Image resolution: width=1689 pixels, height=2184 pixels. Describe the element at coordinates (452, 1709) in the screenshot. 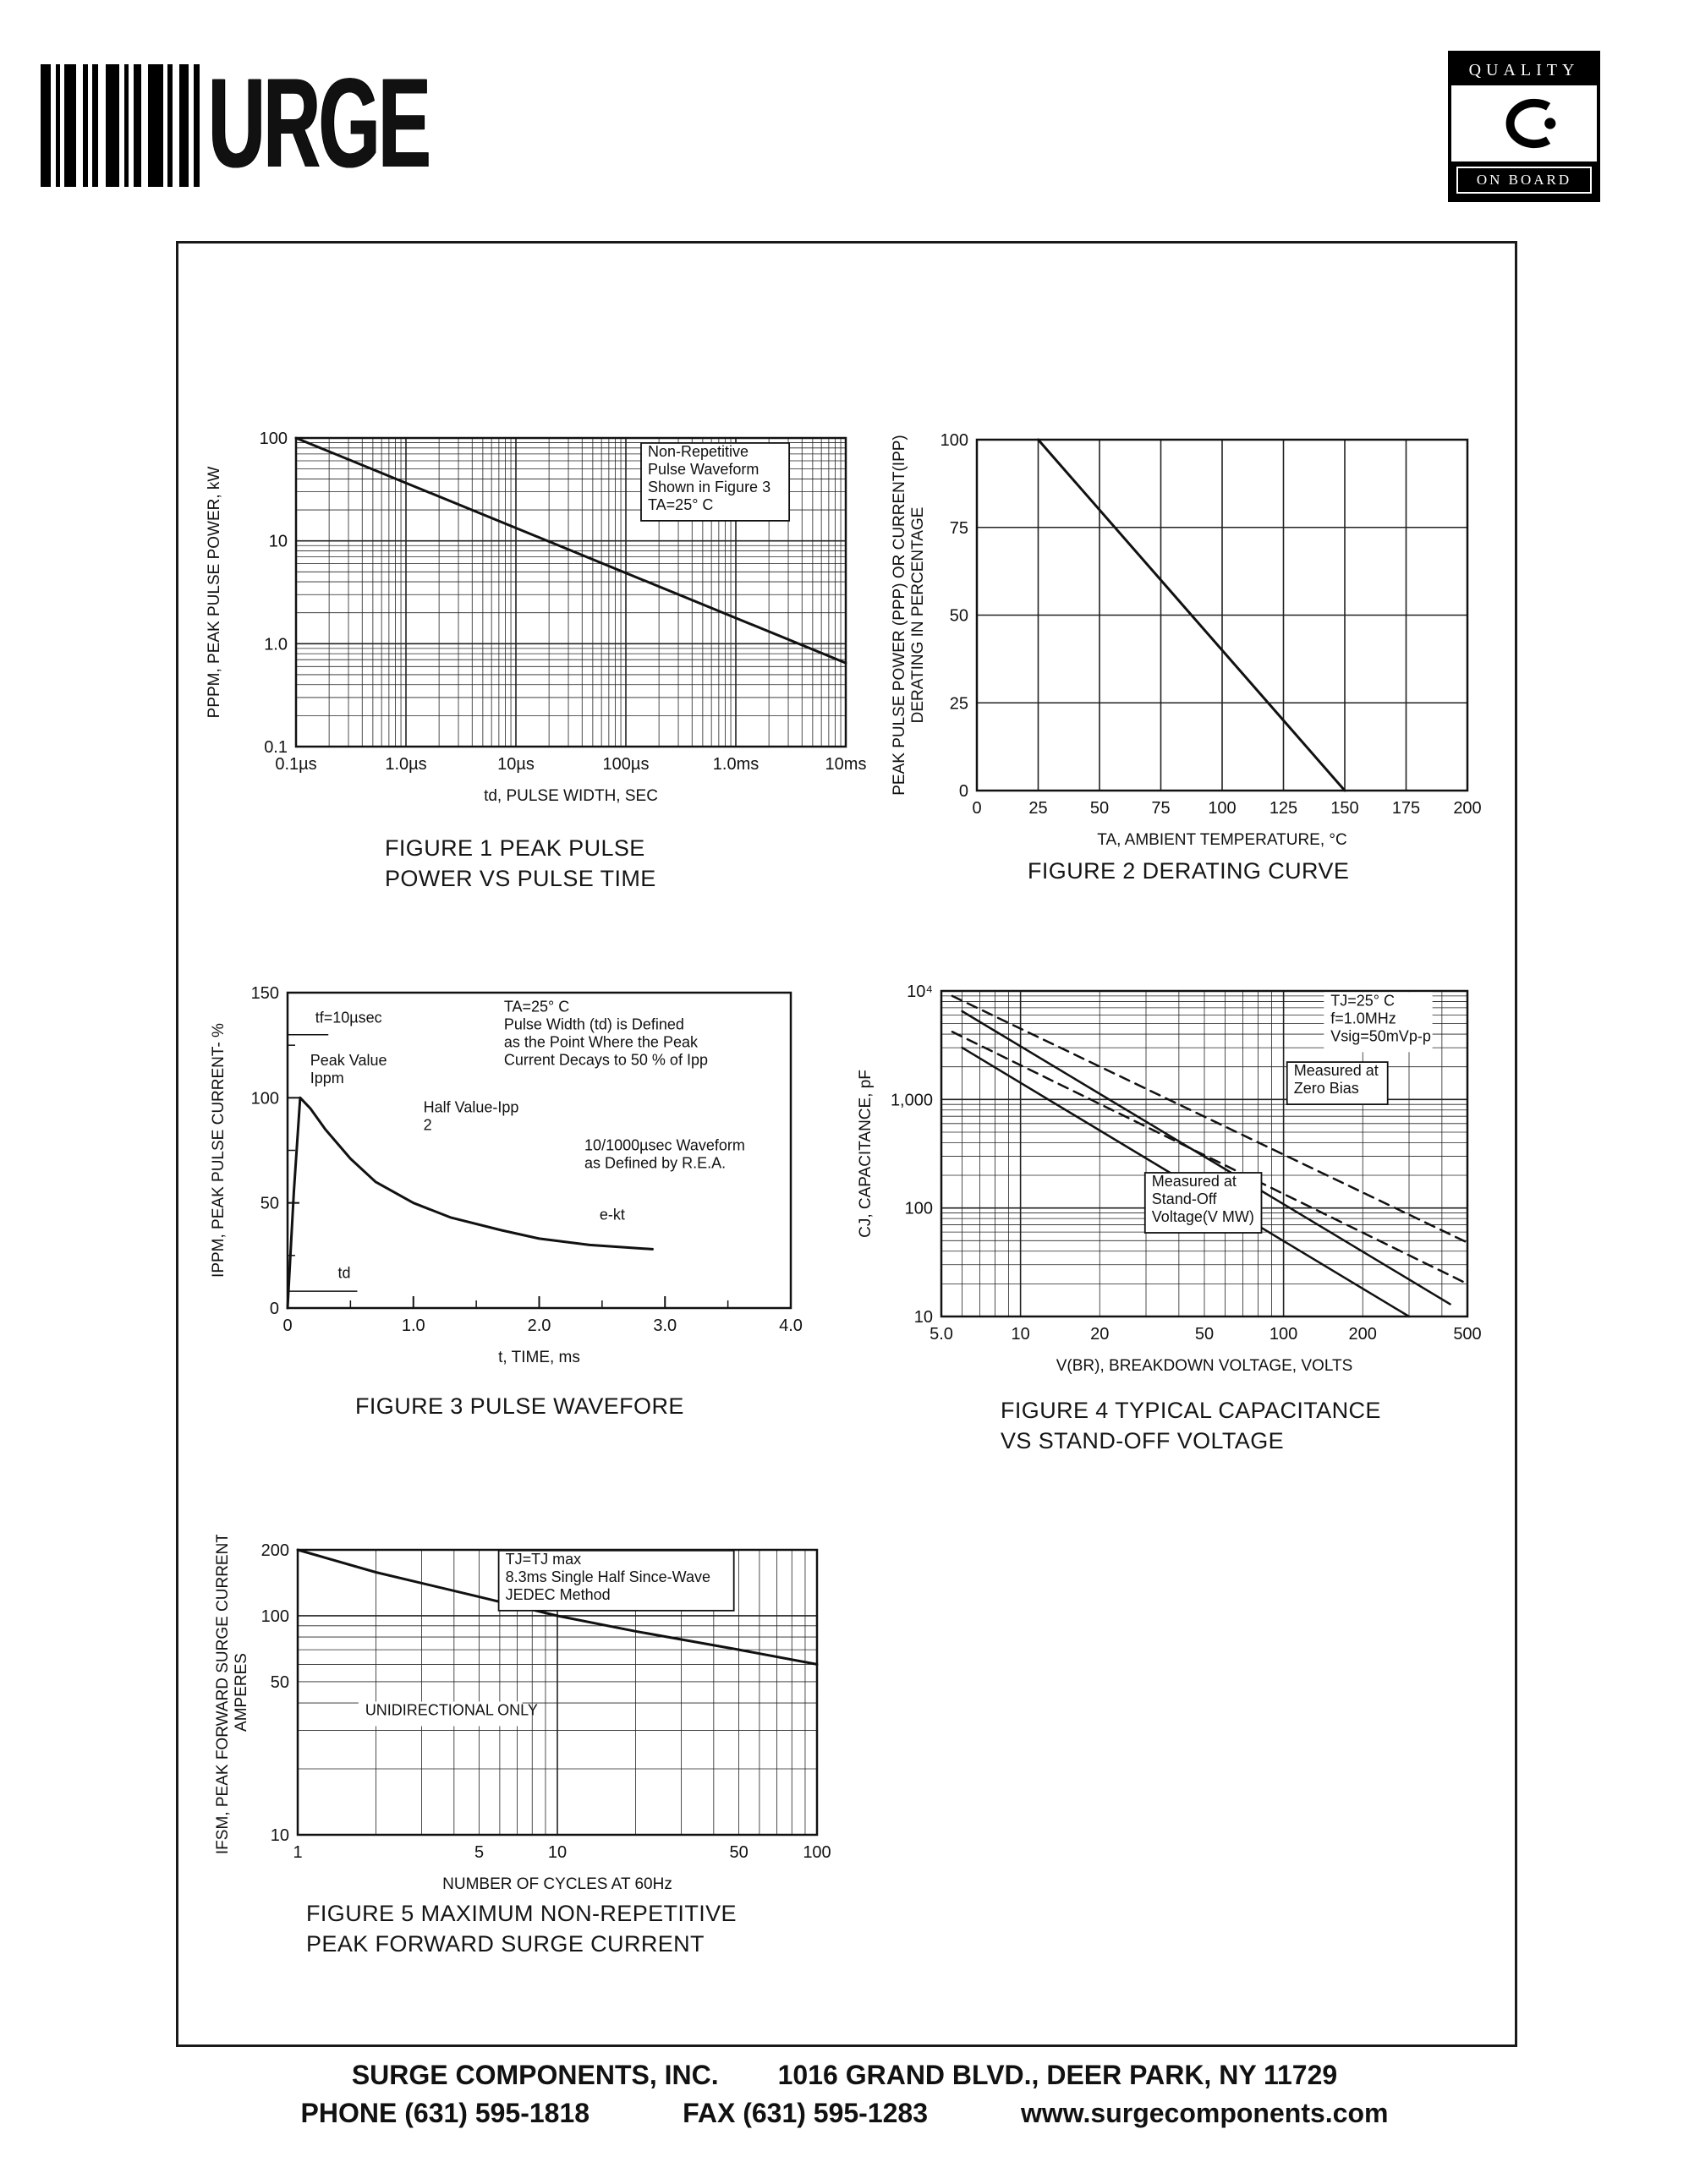

I see `annotation-text: UNIDIRECTIONAL ONLY` at that location.